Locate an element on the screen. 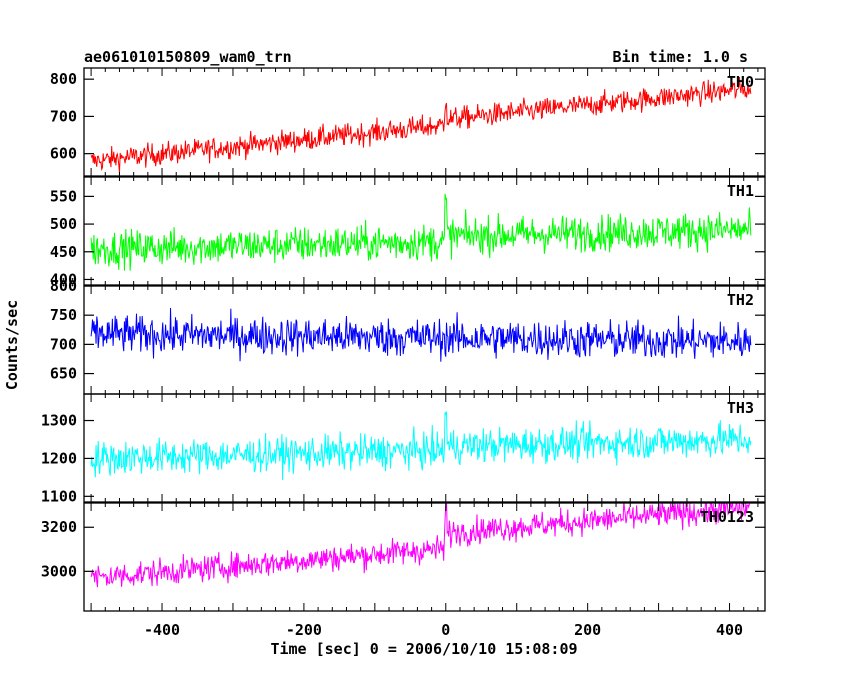 This screenshot has height=680, width=850. y-axis-label: Counts/sec is located at coordinates (12, 345).